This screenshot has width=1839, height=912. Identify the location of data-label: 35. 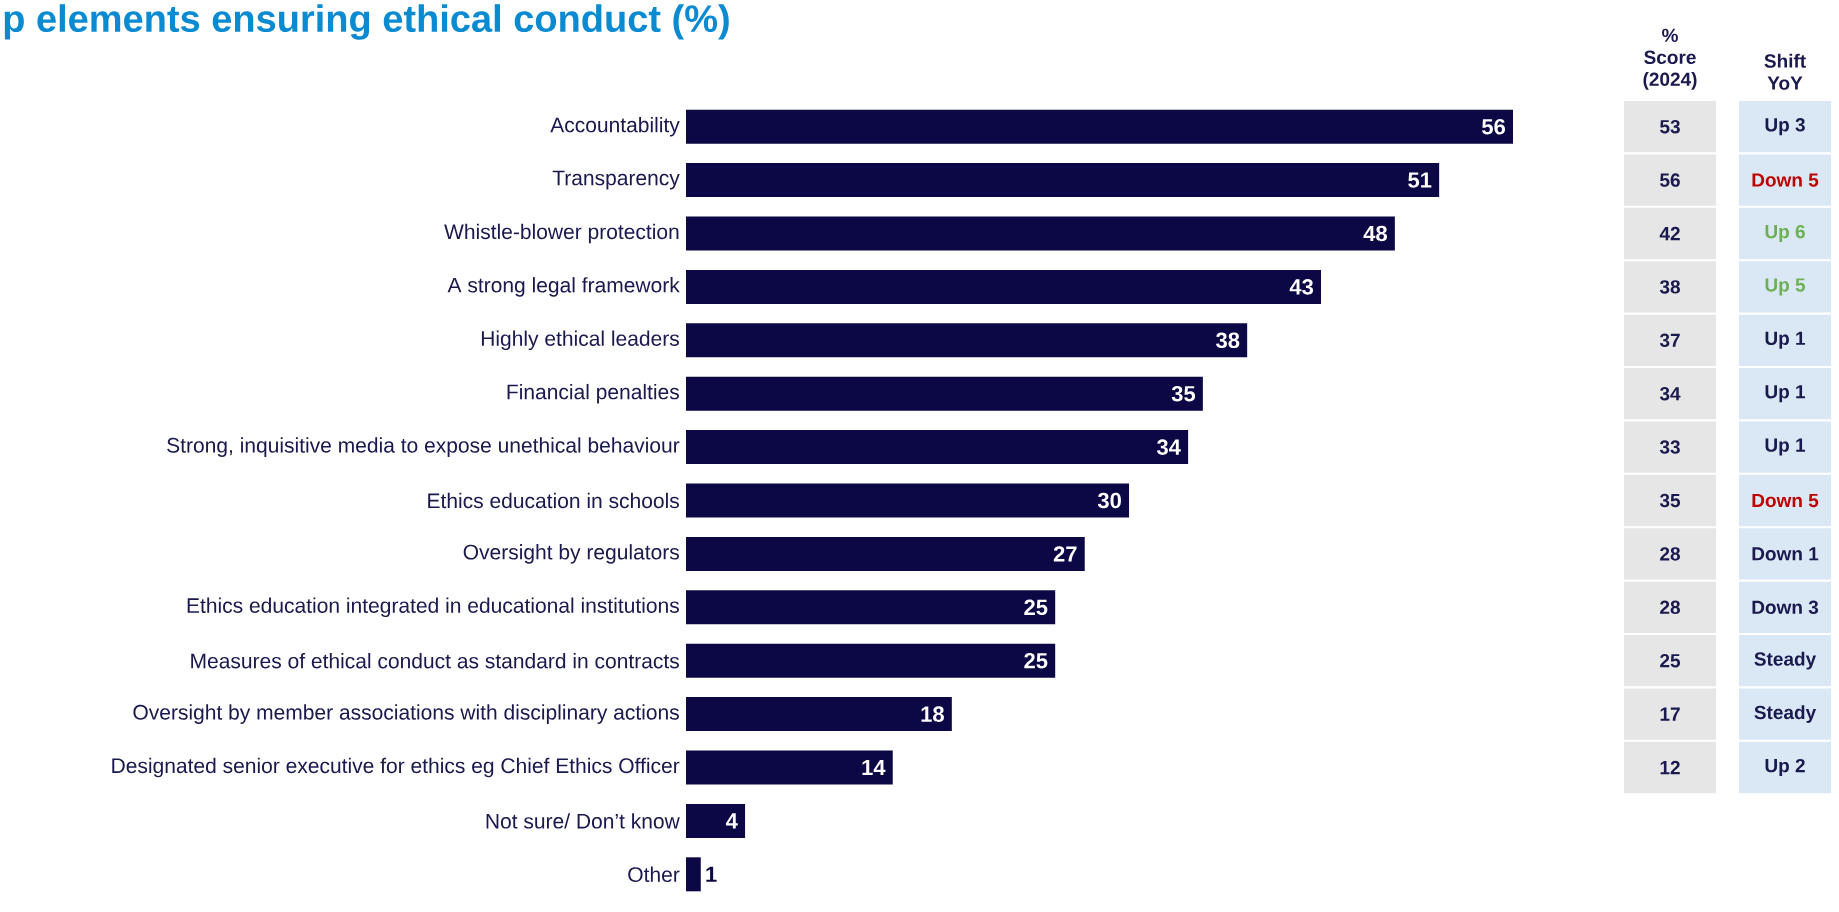
(1183, 393).